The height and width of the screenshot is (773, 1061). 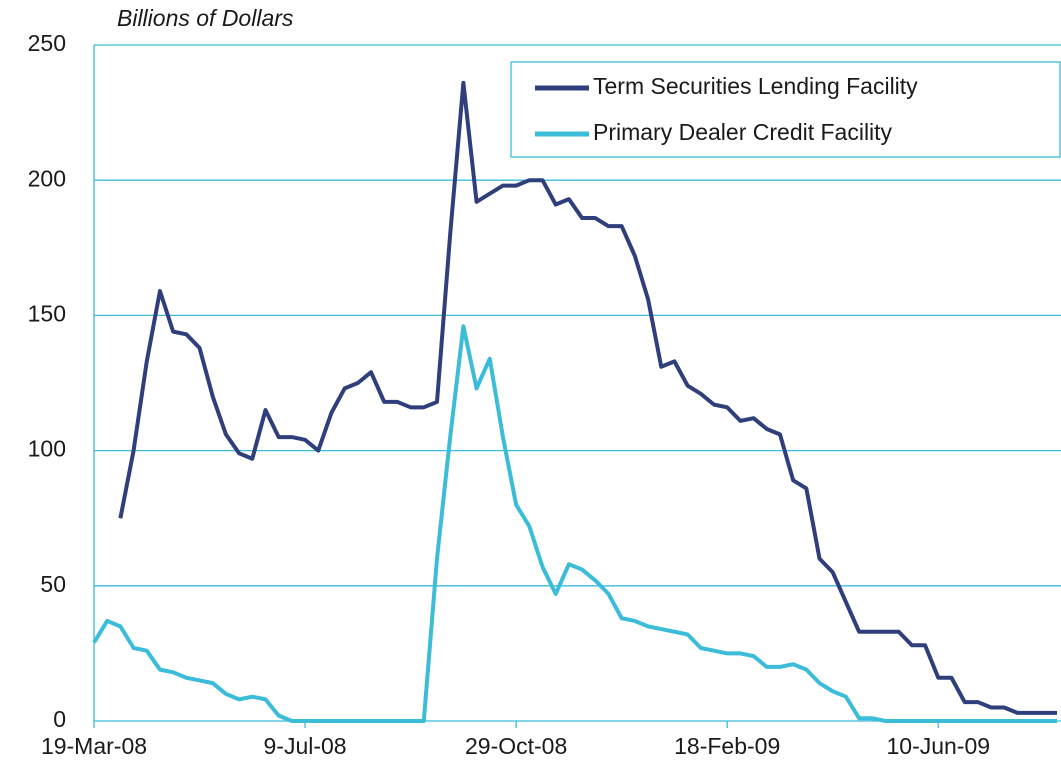 What do you see at coordinates (94, 746) in the screenshot?
I see `x-tick-label: 19-Mar-08` at bounding box center [94, 746].